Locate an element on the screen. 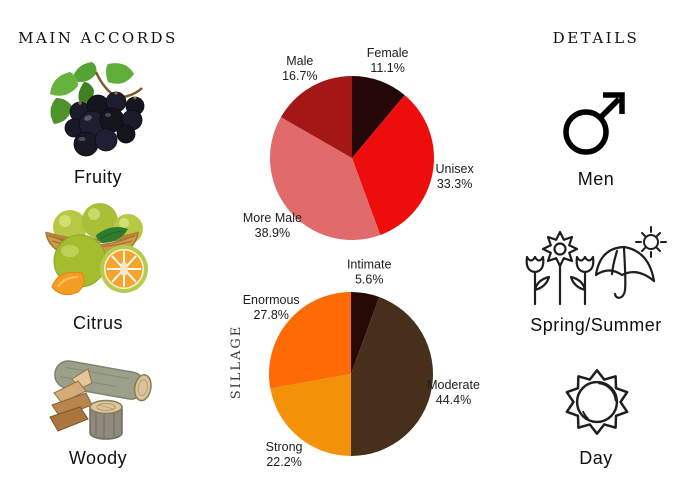  pie-label-unisex: Unisex 33.3% is located at coordinates (454, 176).